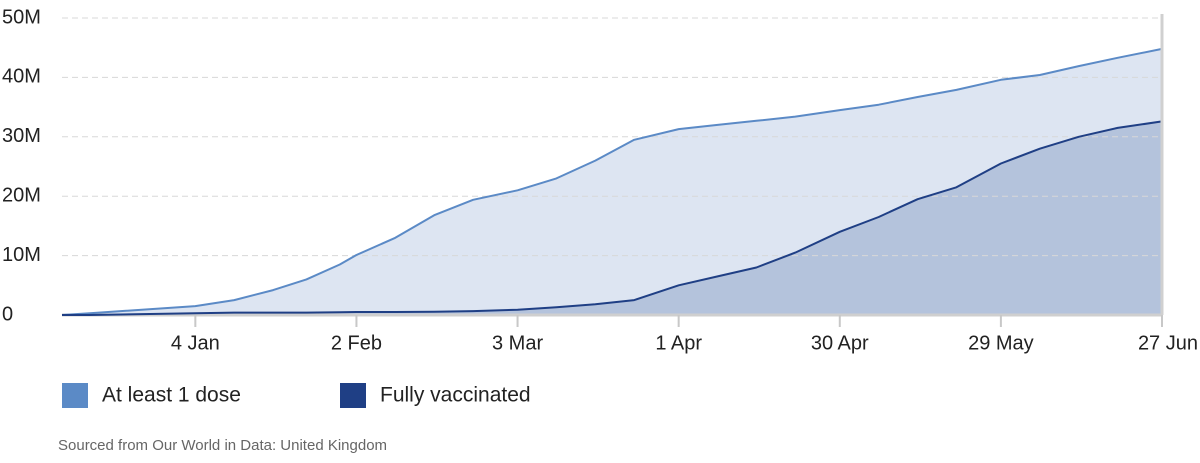  Describe the element at coordinates (678, 343) in the screenshot. I see `x-tick-label: 1 Apr` at that location.